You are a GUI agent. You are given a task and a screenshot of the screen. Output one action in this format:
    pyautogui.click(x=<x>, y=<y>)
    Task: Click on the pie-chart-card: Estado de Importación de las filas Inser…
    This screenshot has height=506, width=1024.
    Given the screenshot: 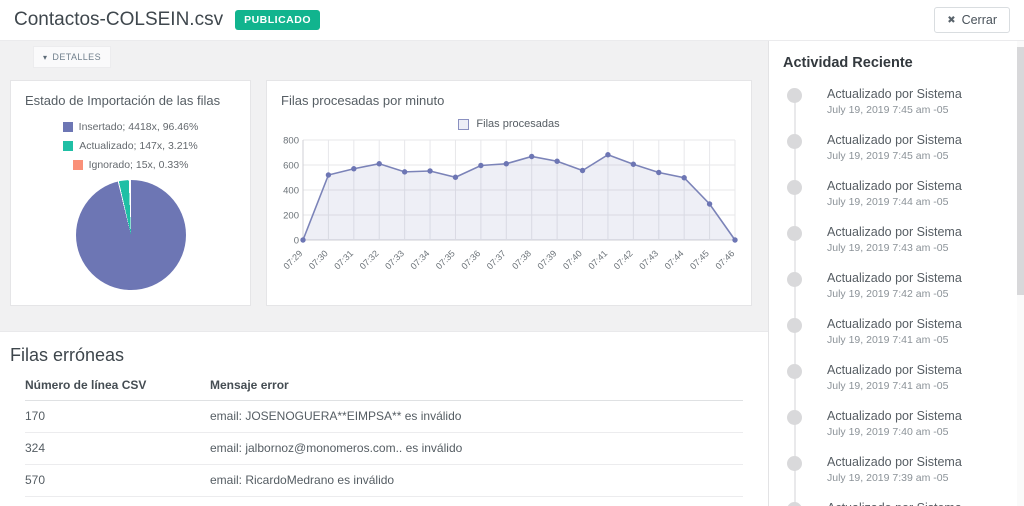 What is the action you would take?
    pyautogui.click(x=130, y=193)
    